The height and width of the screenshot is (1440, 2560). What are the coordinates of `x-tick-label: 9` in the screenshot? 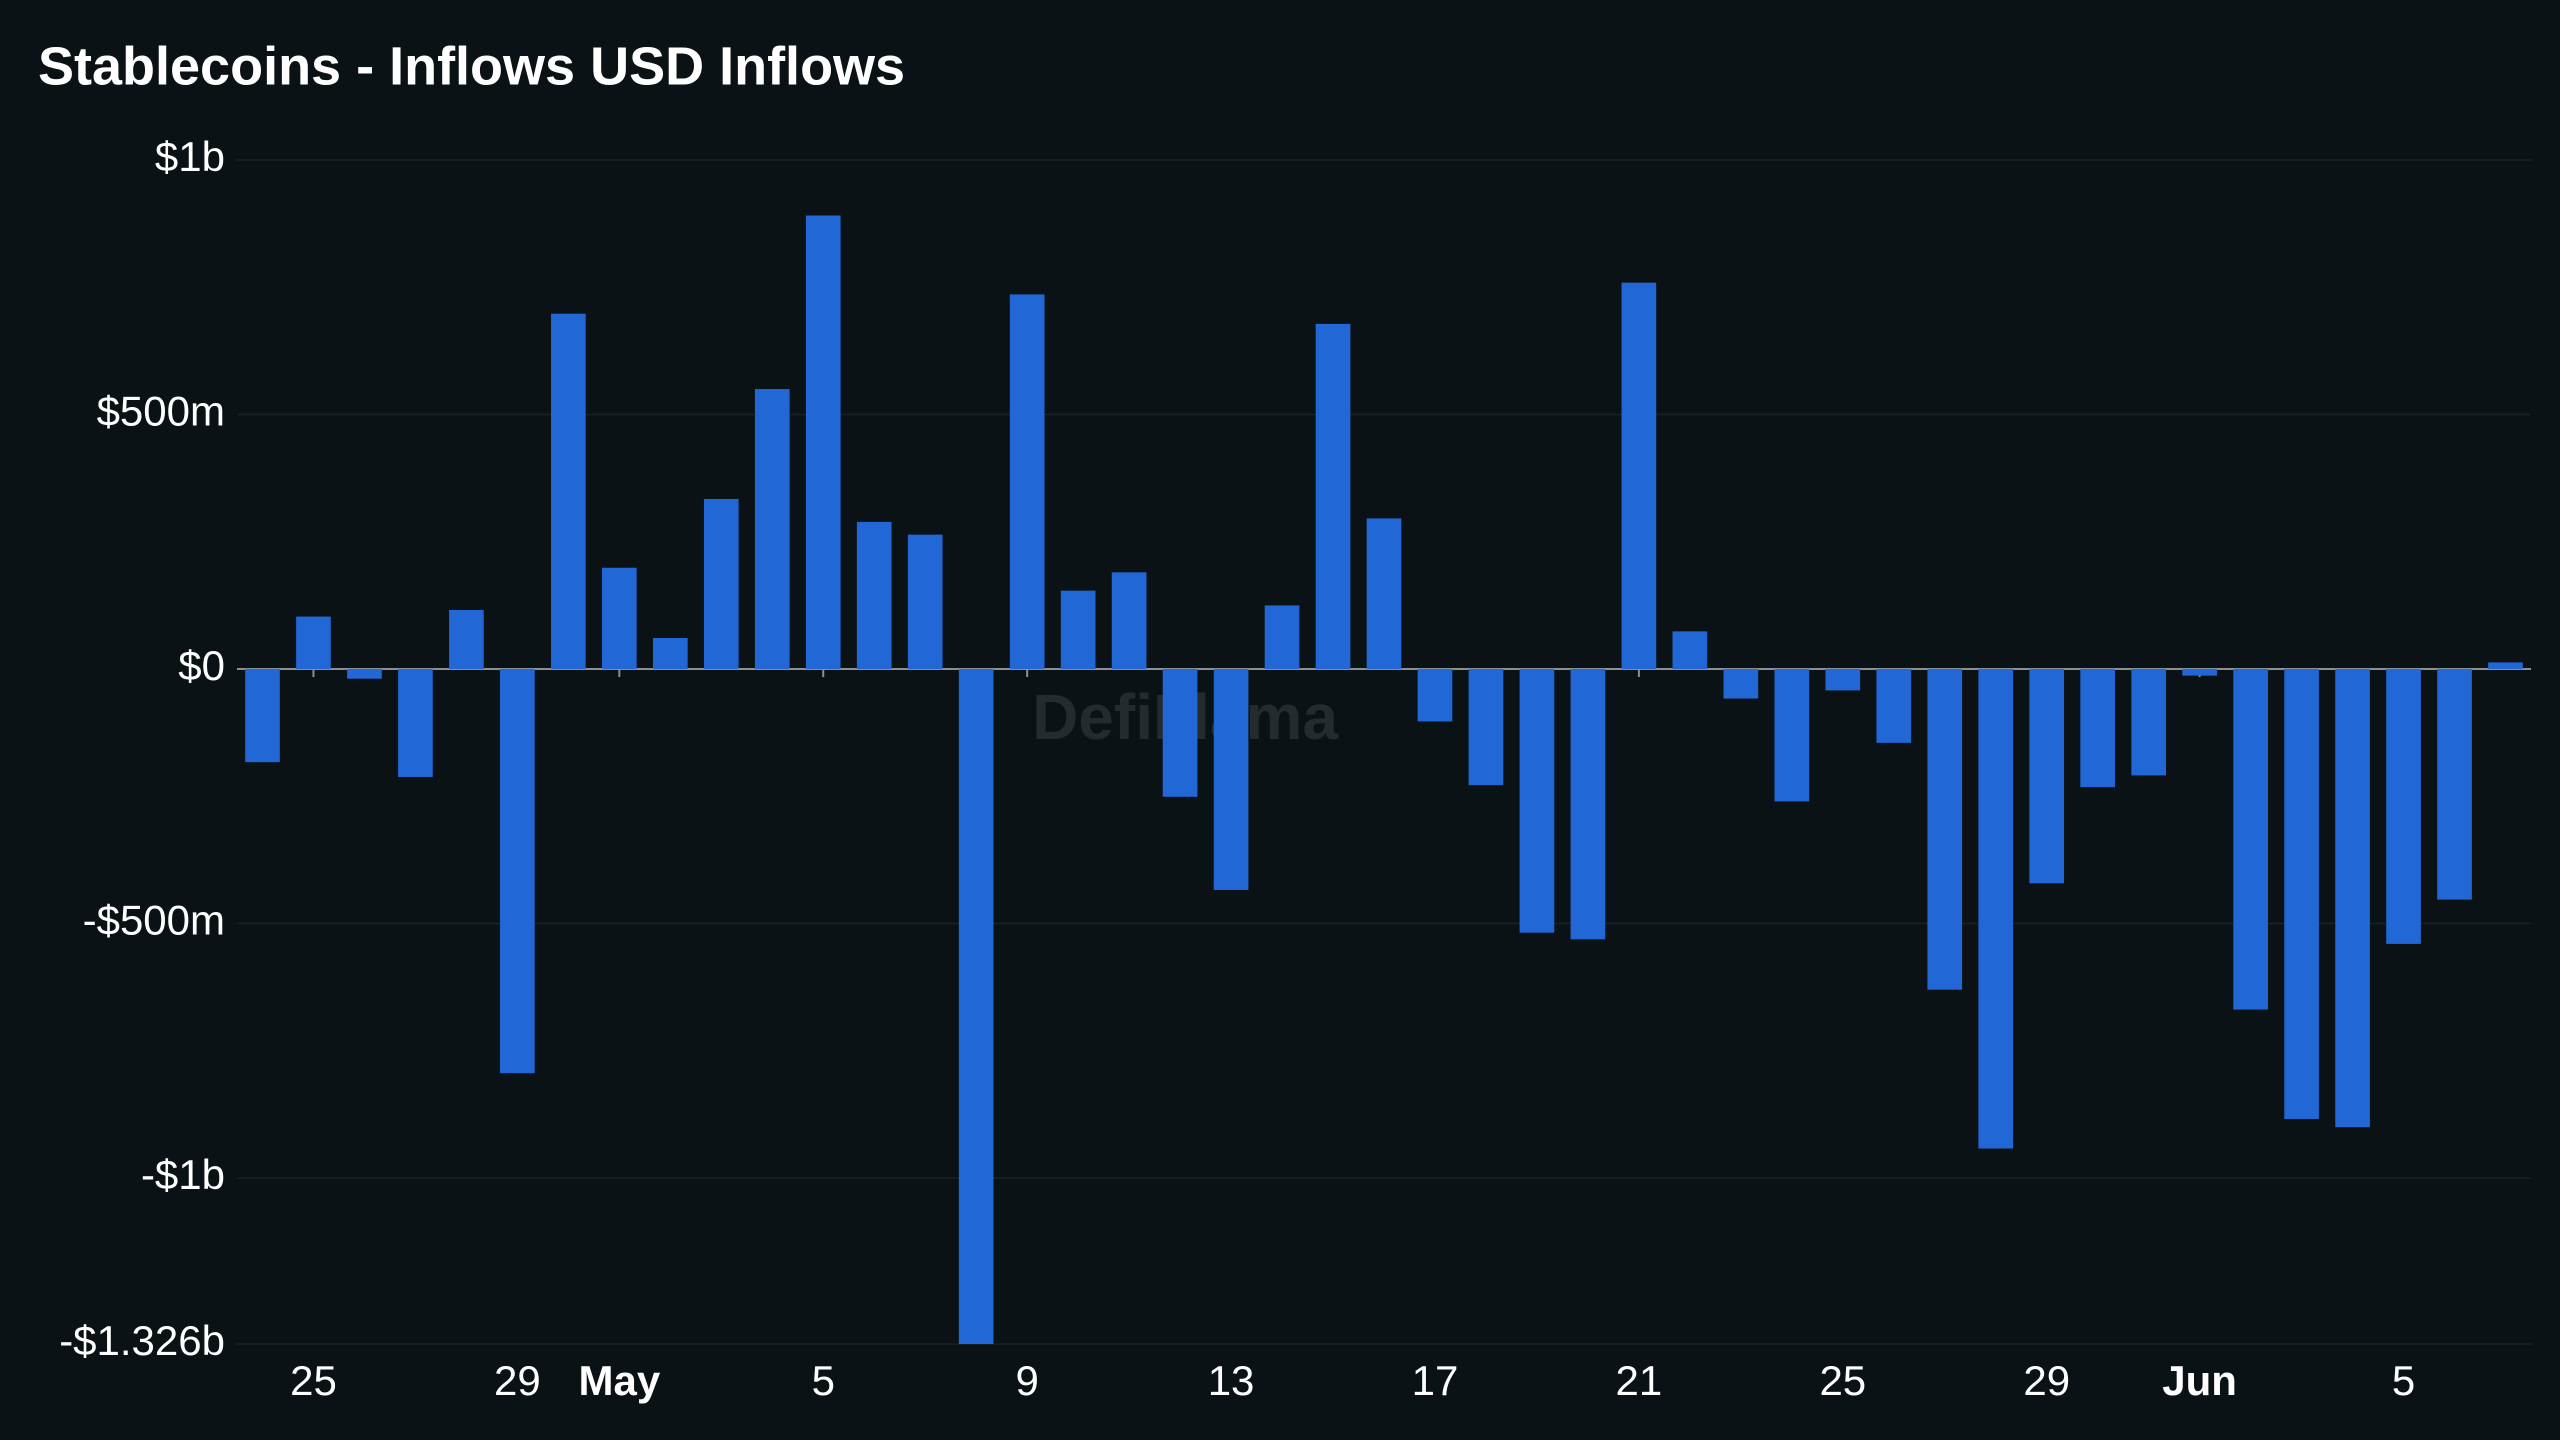 It's located at (1026, 1380).